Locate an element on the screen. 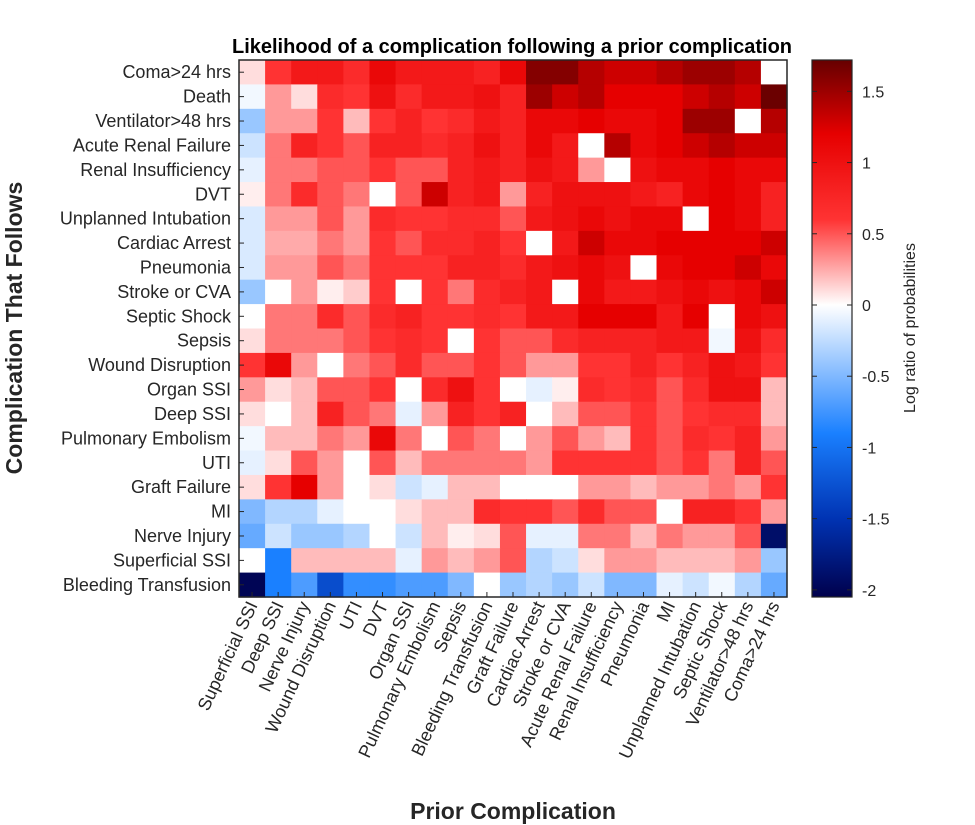  y-tick-label: Deep SSI is located at coordinates (192, 414).